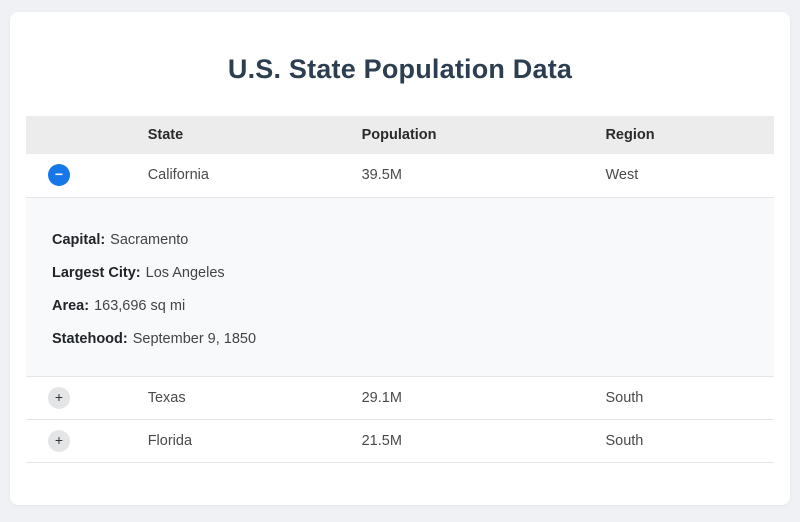  I want to click on column-header-population: Population, so click(475, 135).